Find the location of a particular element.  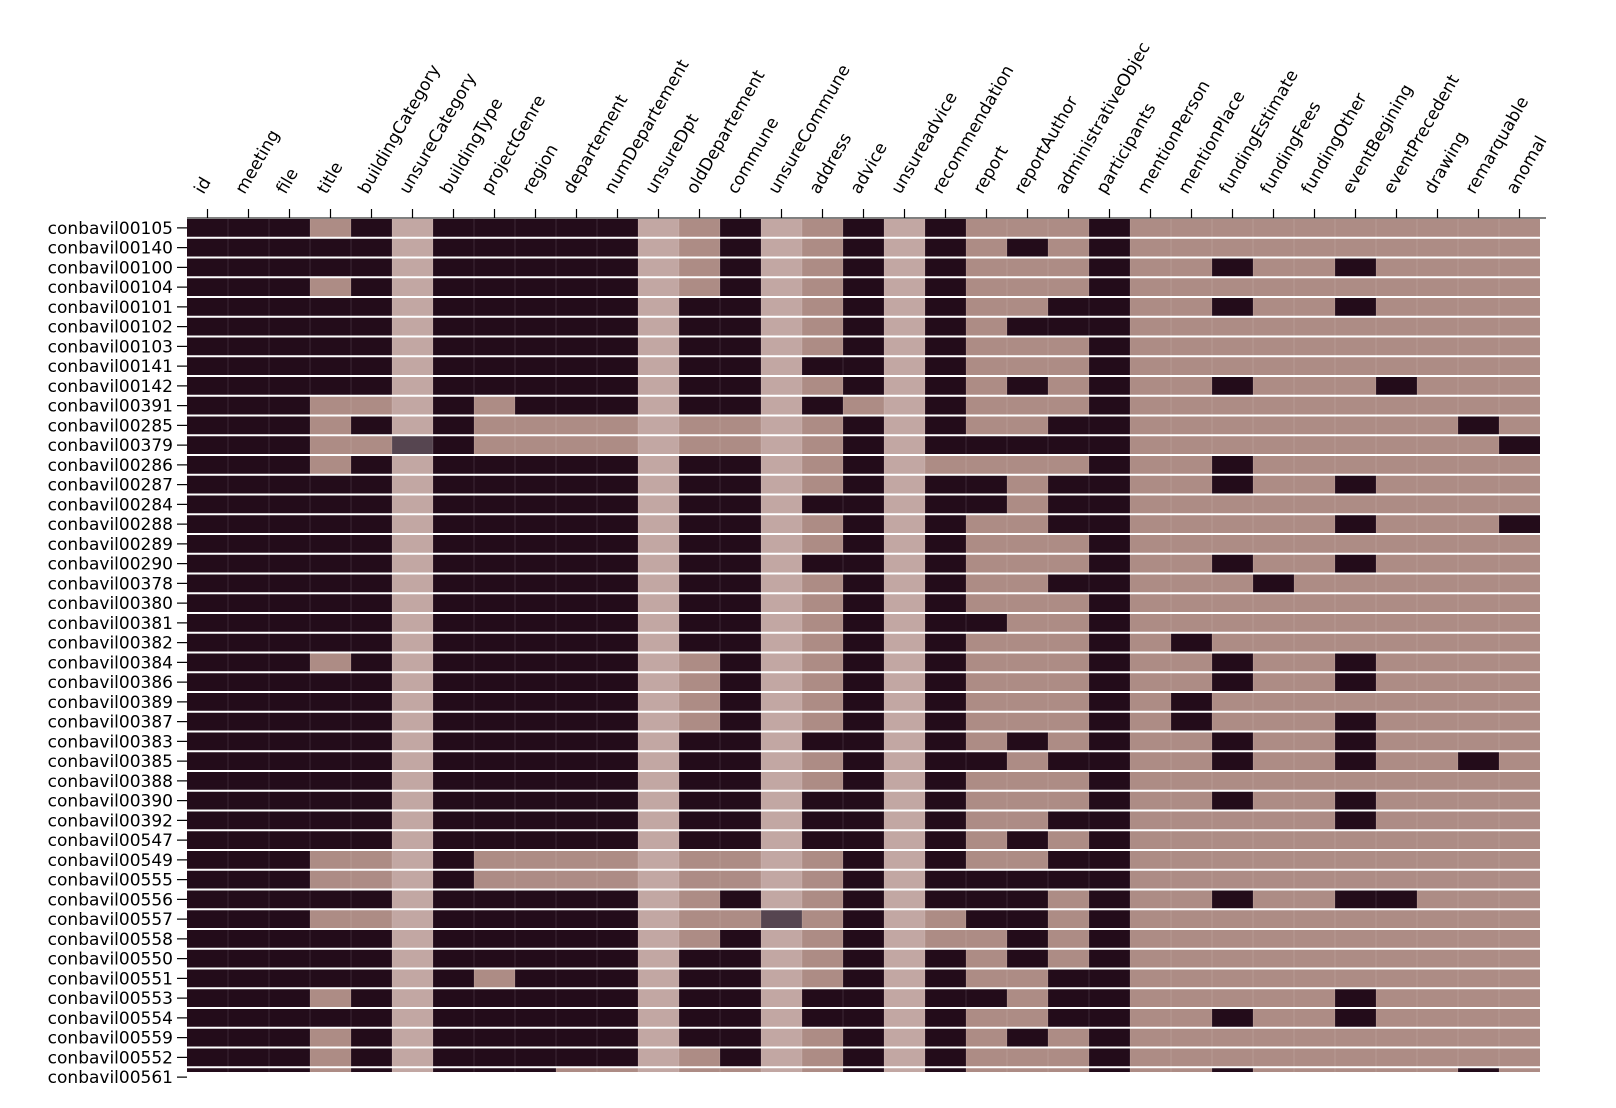

y-tick-label: conbavil00379 is located at coordinates (110, 446).